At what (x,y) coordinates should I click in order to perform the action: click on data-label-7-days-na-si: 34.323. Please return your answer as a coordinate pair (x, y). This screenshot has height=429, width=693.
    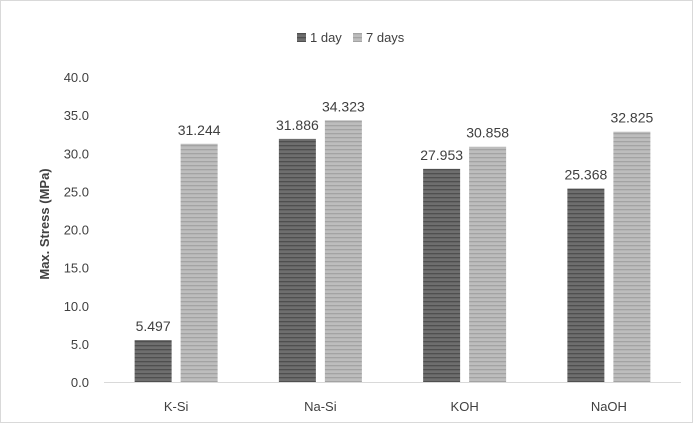
    Looking at the image, I should click on (343, 106).